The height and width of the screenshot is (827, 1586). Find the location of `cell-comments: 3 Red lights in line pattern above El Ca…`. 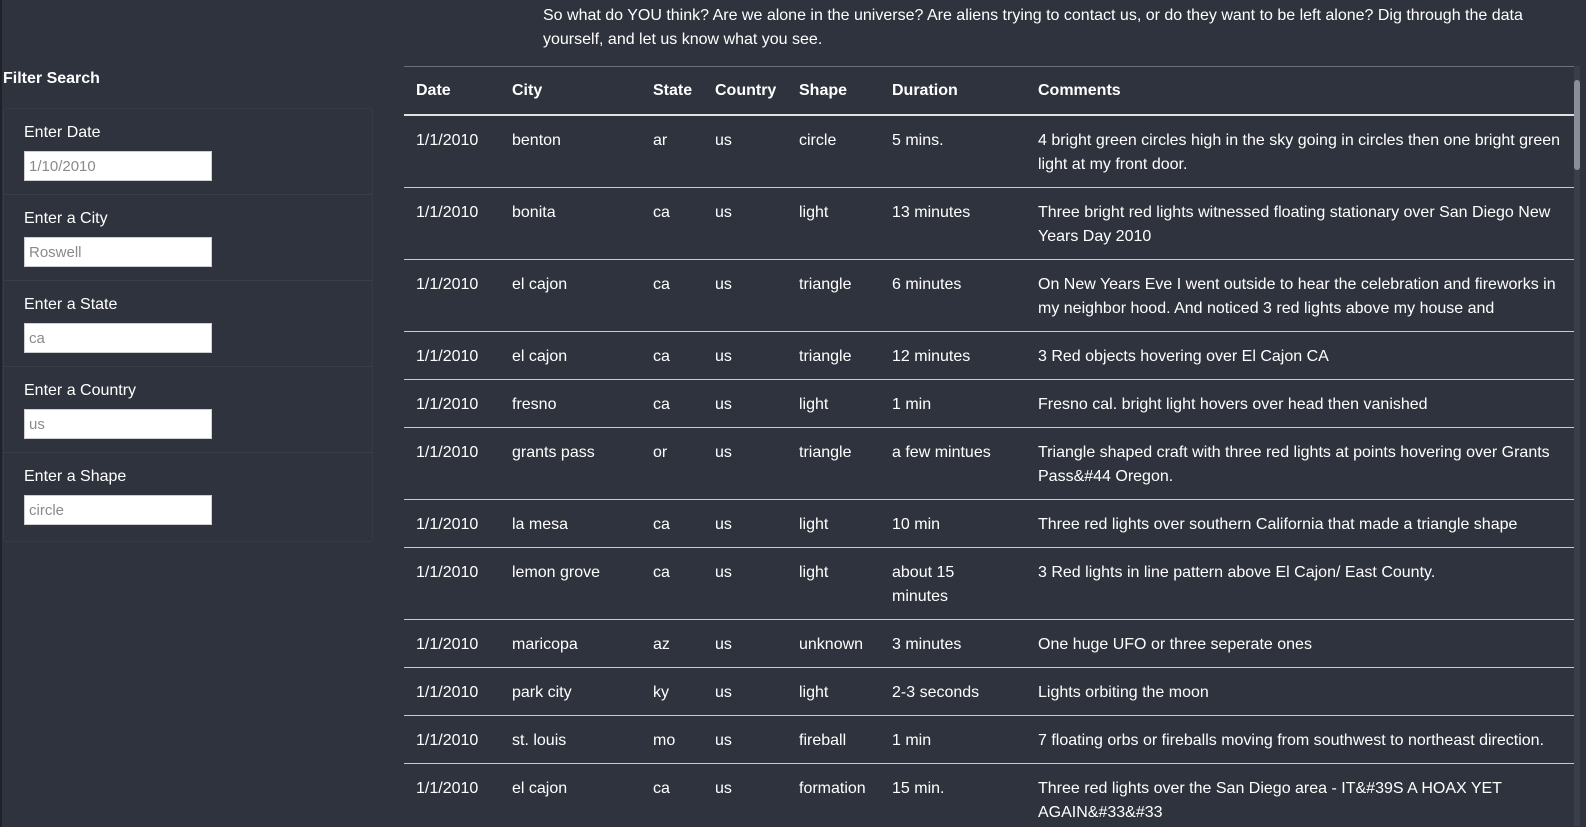

cell-comments: 3 Red lights in line pattern above El Ca… is located at coordinates (1301, 583).